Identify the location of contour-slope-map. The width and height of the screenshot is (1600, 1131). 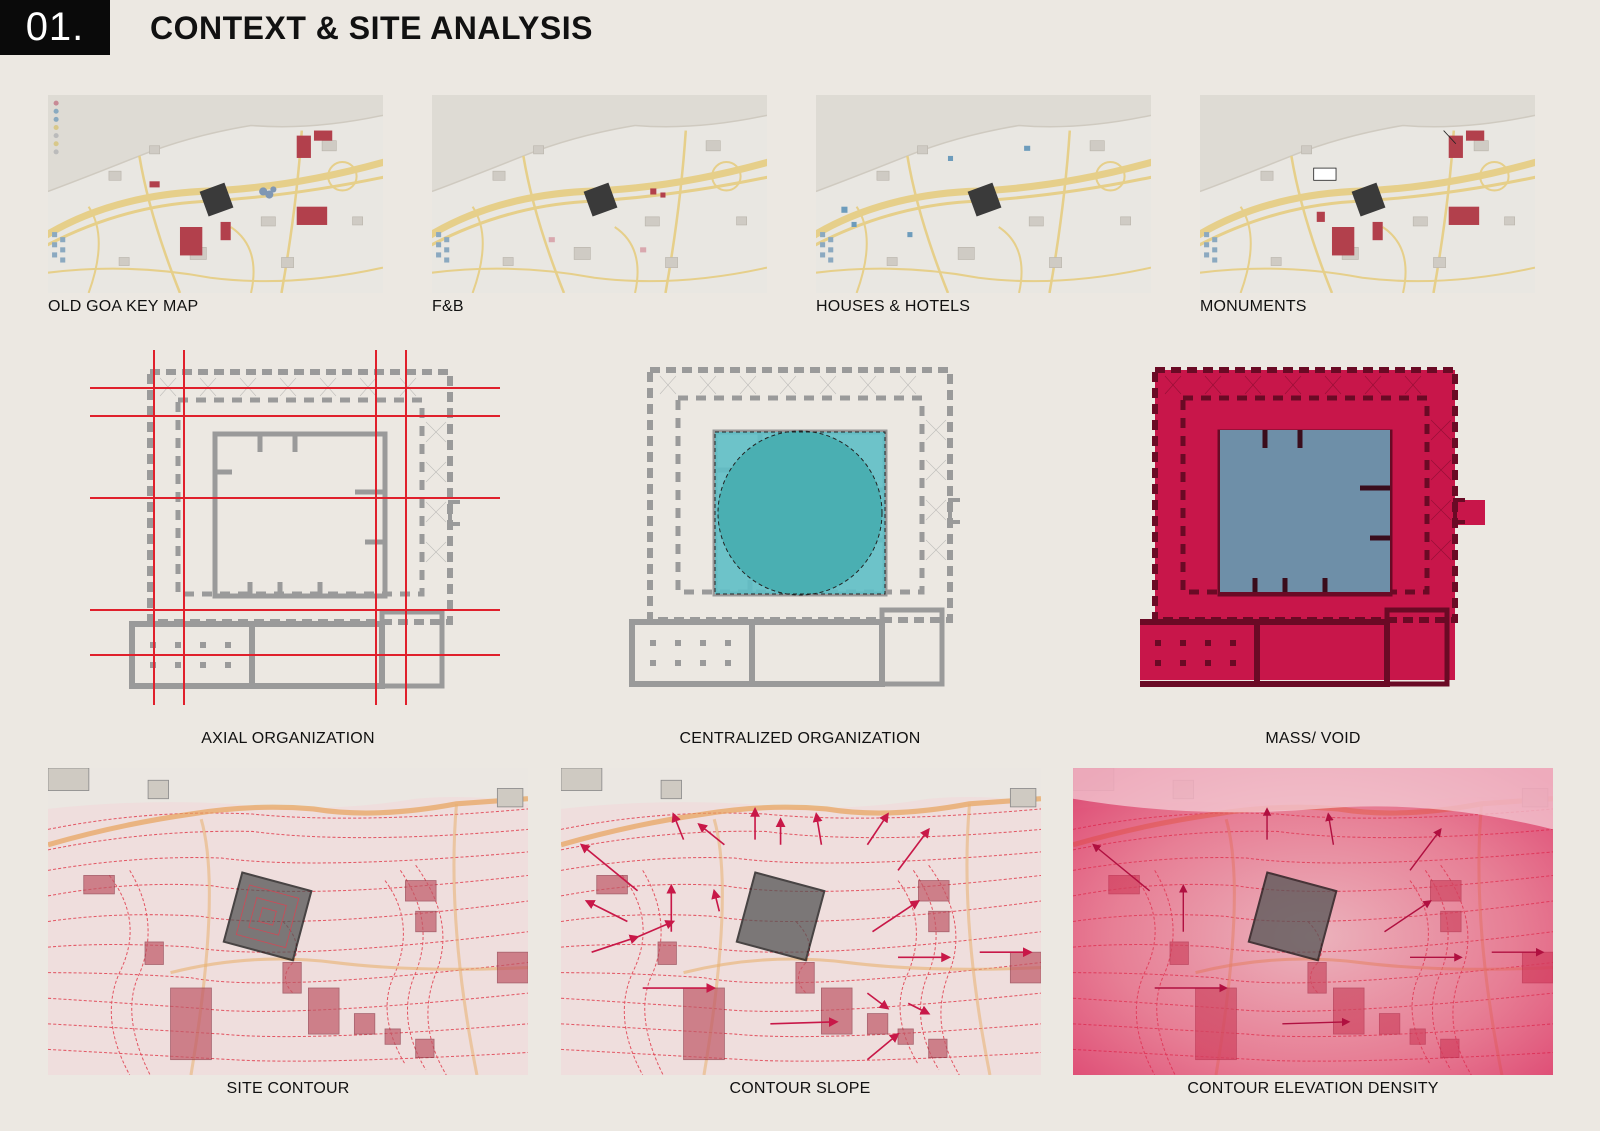
(801, 921).